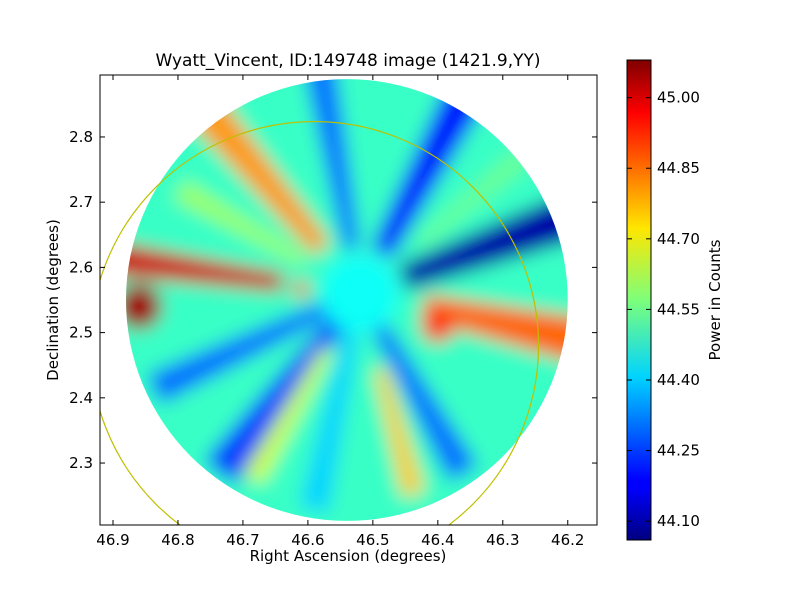 The width and height of the screenshot is (800, 600). Describe the element at coordinates (502, 540) in the screenshot. I see `x-tick-label: 46.3` at that location.